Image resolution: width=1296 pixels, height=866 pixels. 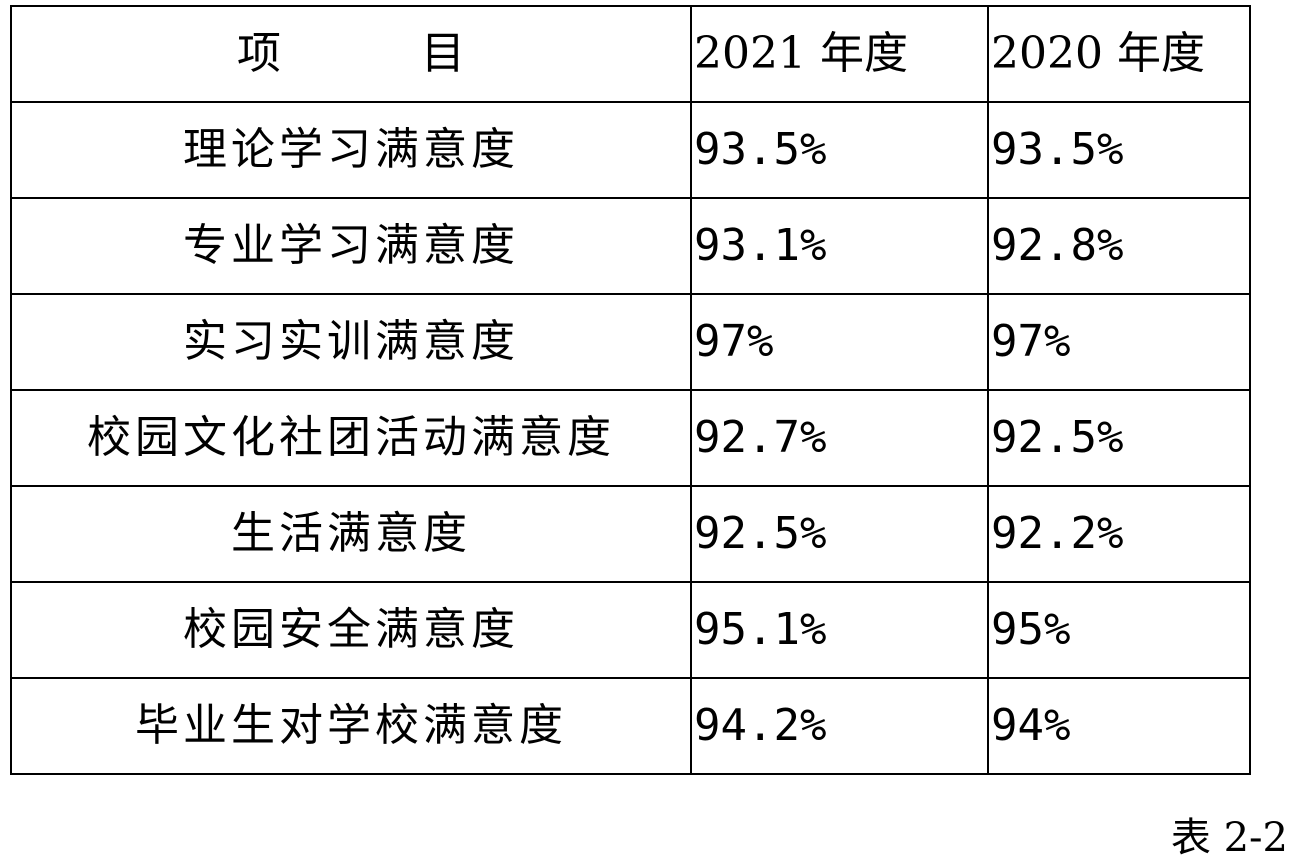 I want to click on table-row: 毕业生对学校满意度 94.2% 94%, so click(x=630, y=726).